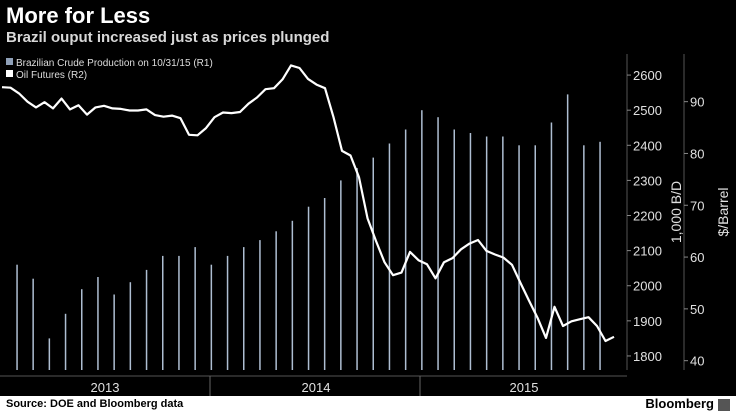 This screenshot has height=414, width=736. What do you see at coordinates (679, 403) in the screenshot?
I see `brand-name: Bloomberg` at bounding box center [679, 403].